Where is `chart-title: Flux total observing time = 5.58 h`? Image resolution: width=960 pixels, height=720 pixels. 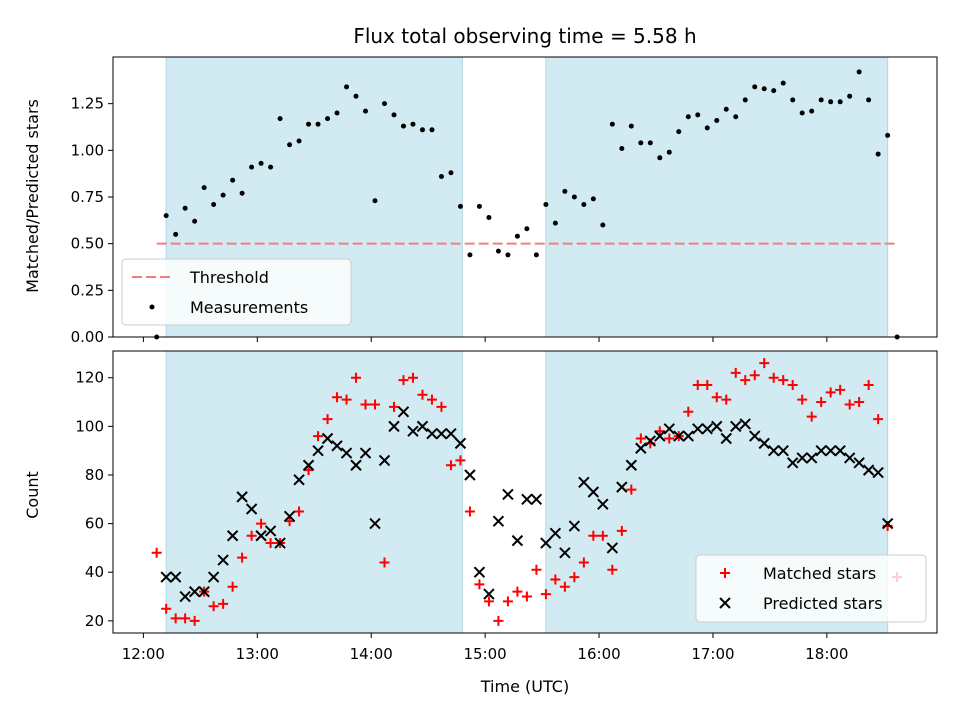
chart-title: Flux total observing time = 5.58 h is located at coordinates (524, 36).